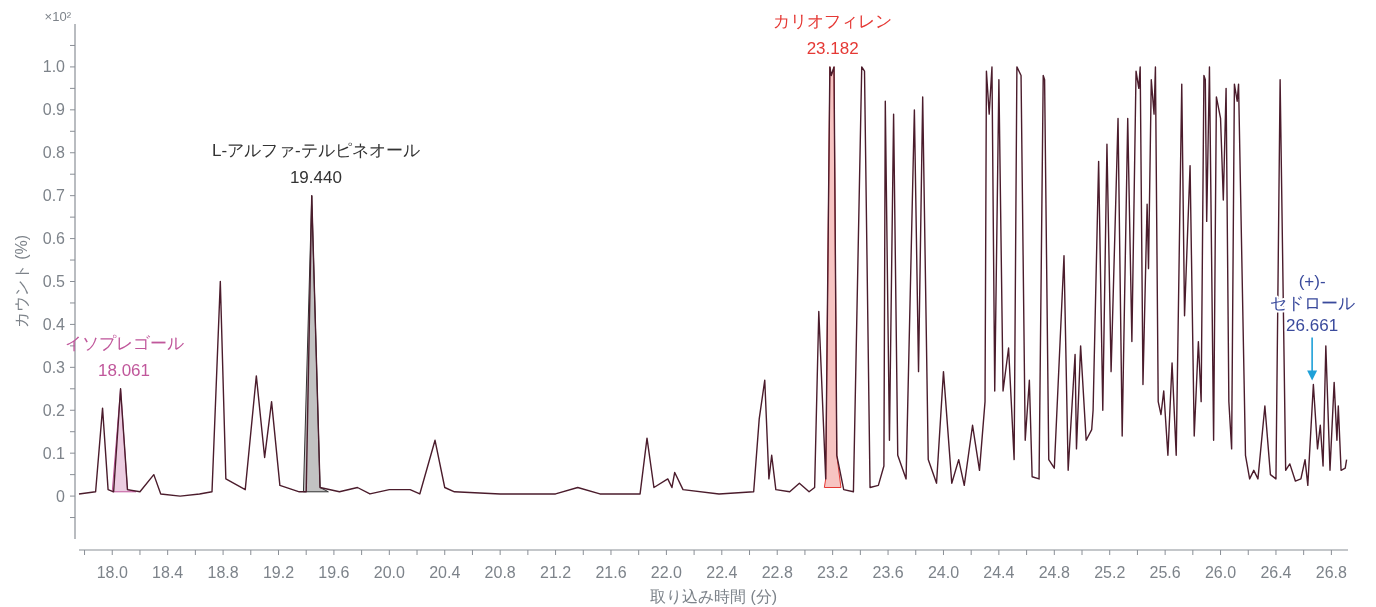 This screenshot has width=1376, height=607. What do you see at coordinates (943, 572) in the screenshot?
I see `x-tick-label: 24.0` at bounding box center [943, 572].